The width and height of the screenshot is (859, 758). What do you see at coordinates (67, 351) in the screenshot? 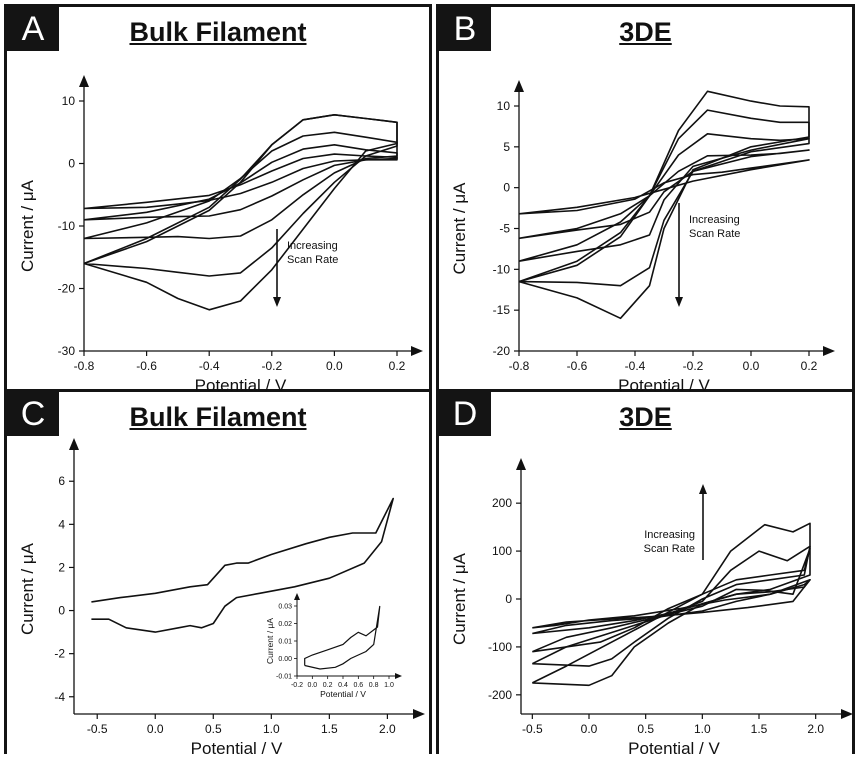
I see `y-tick-label: -30` at bounding box center [67, 351].